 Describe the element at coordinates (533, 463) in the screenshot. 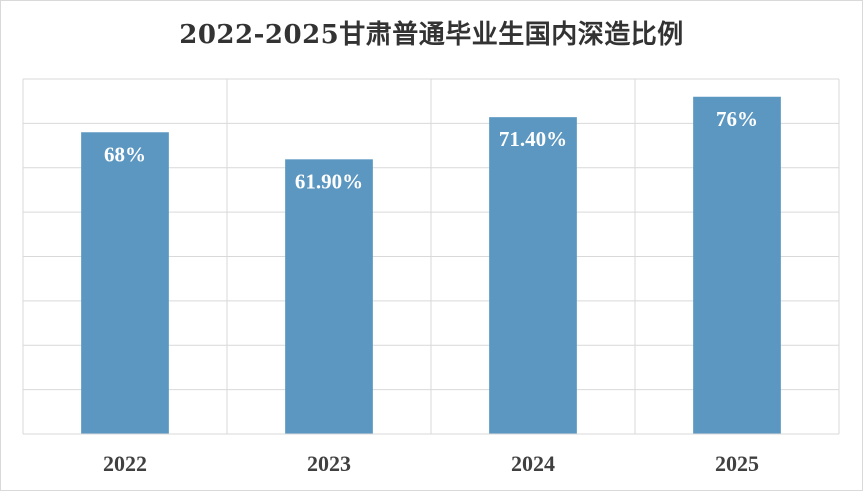

I see `x-tick-label: 2024` at that location.